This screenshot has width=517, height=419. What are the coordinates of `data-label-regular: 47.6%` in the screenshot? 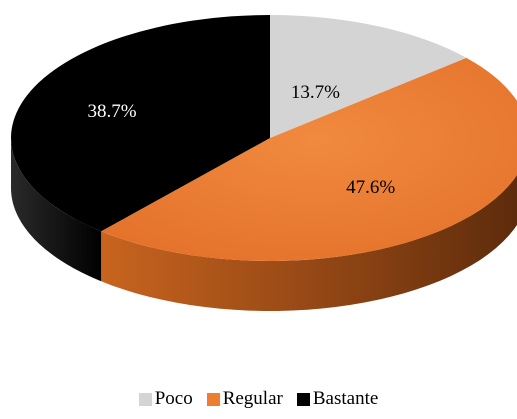 It's located at (370, 187).